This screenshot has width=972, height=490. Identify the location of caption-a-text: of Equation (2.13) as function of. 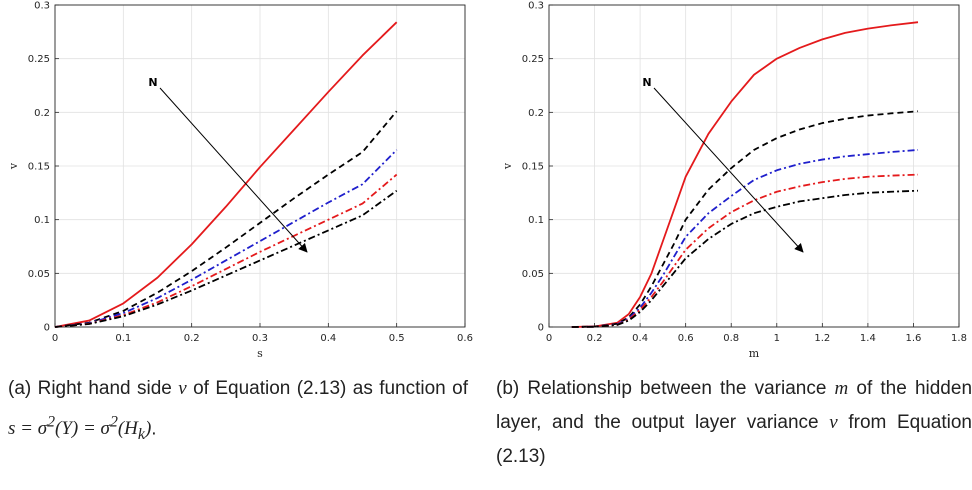
(330, 388).